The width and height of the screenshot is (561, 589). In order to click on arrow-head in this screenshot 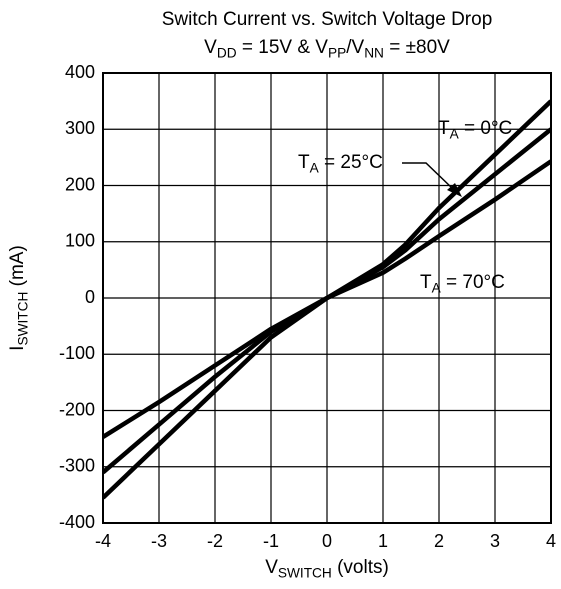, I will do `click(454, 190)`.